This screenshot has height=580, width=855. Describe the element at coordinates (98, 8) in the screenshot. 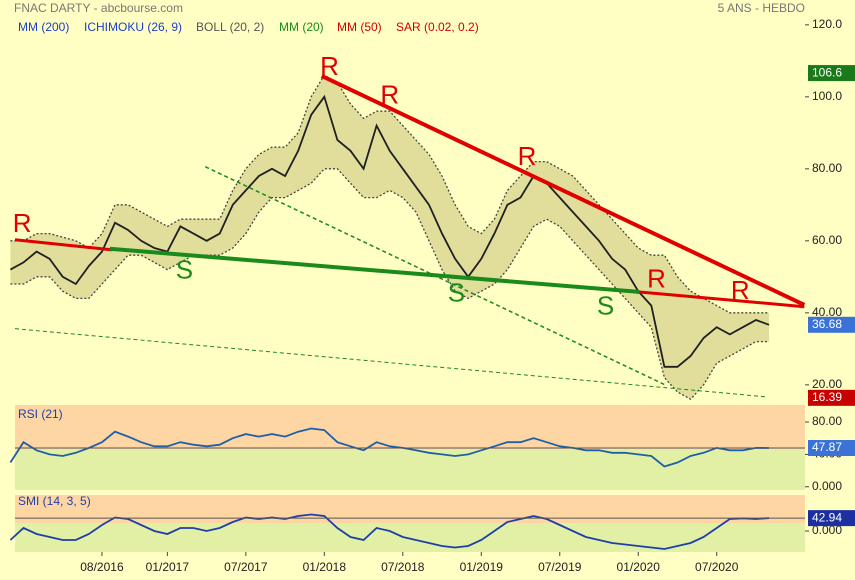

I see `chart-title: FNAC DARTY - abcbourse.com` at that location.